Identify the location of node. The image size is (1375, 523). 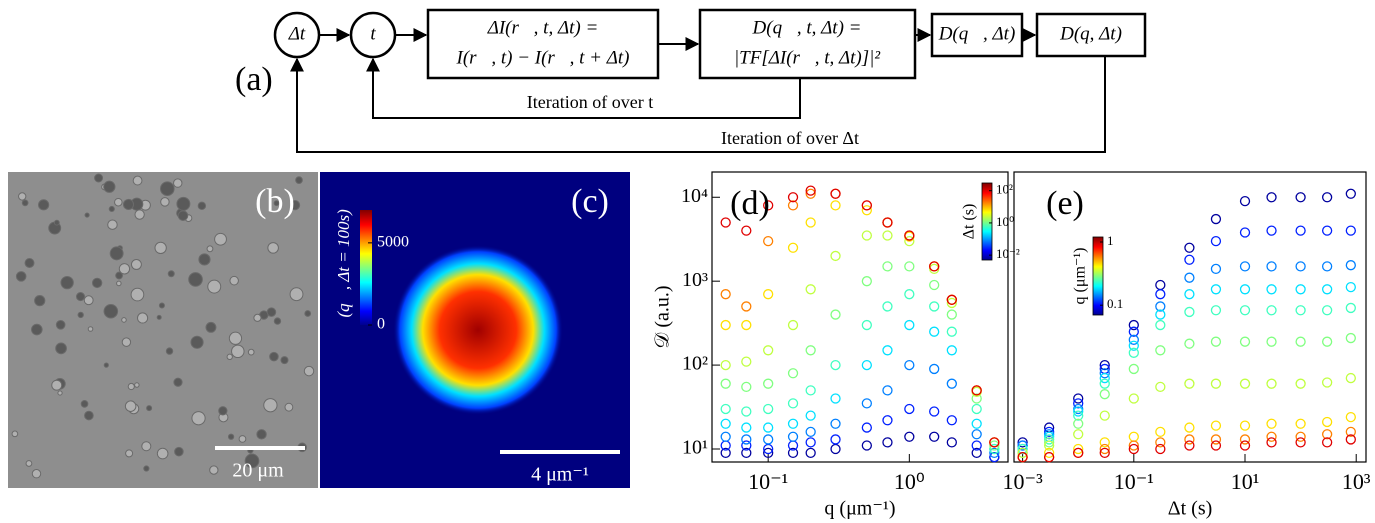
(543, 44).